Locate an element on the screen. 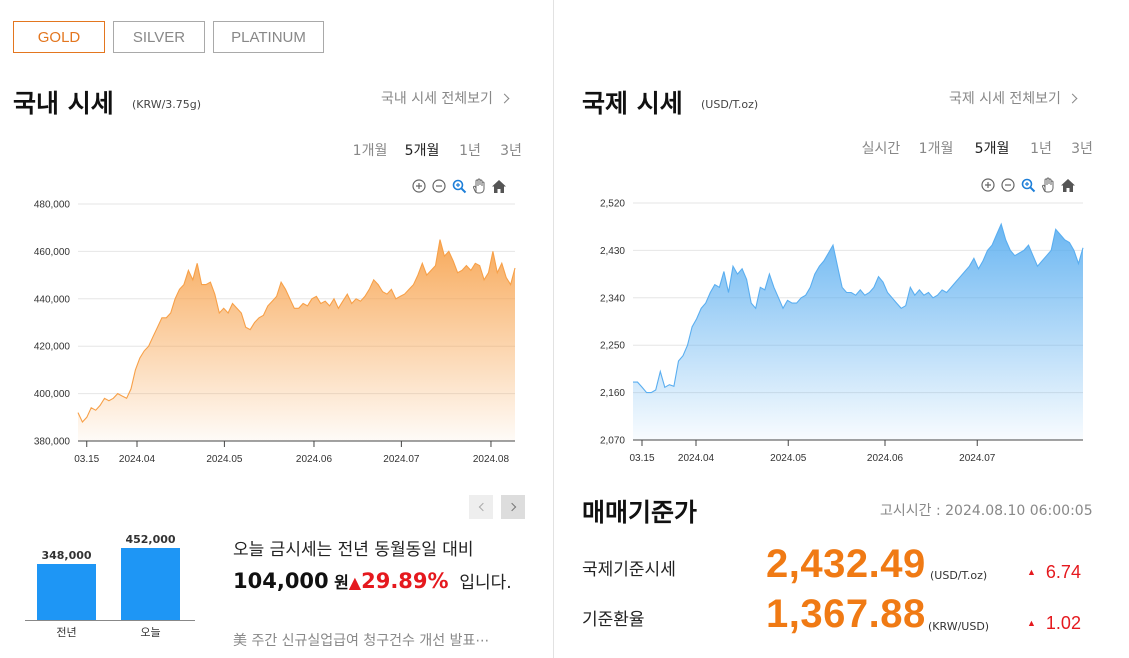 The image size is (1129, 658). domestic-view-all-link: 국내 시세 전체보기 is located at coordinates (445, 98).